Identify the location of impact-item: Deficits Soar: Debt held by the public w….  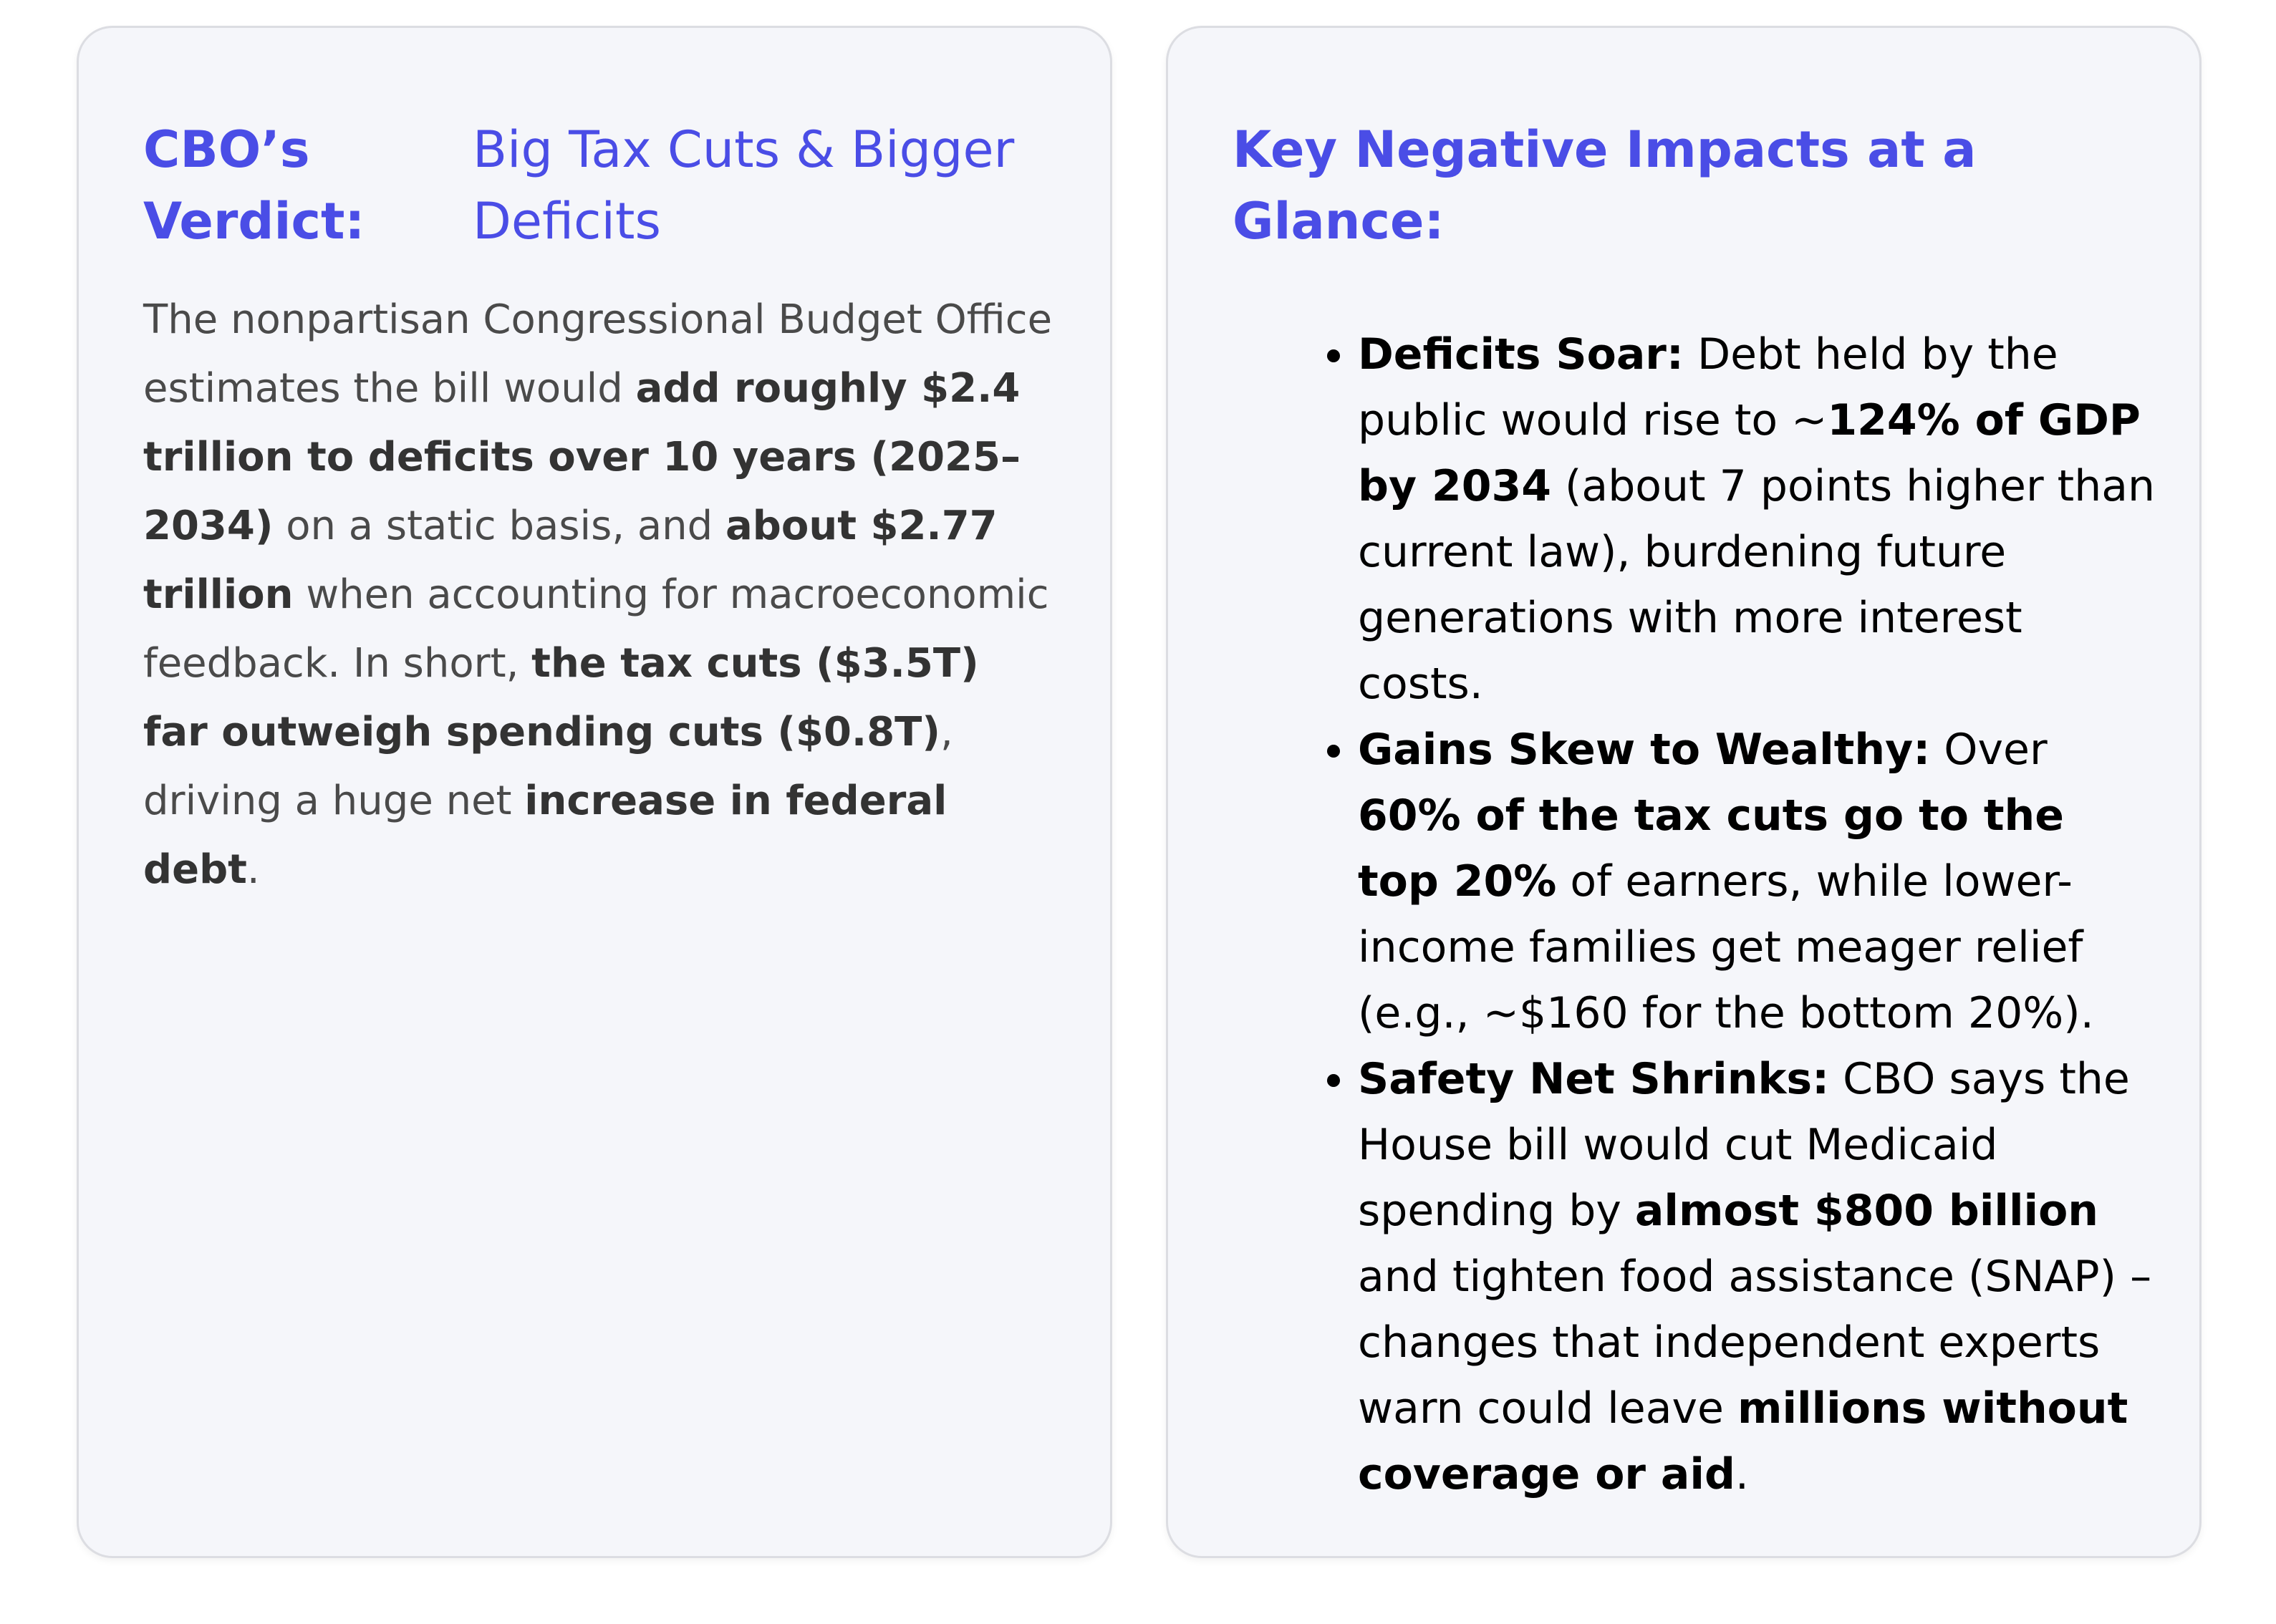
(1757, 519).